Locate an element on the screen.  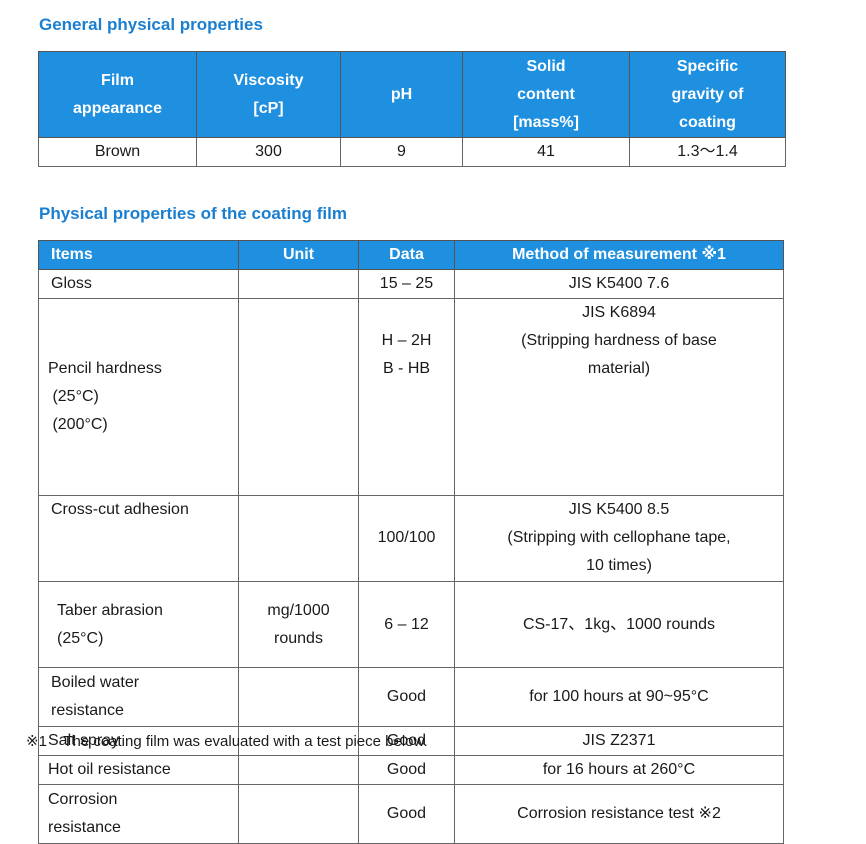
cell-ph: 9 is located at coordinates (401, 152).